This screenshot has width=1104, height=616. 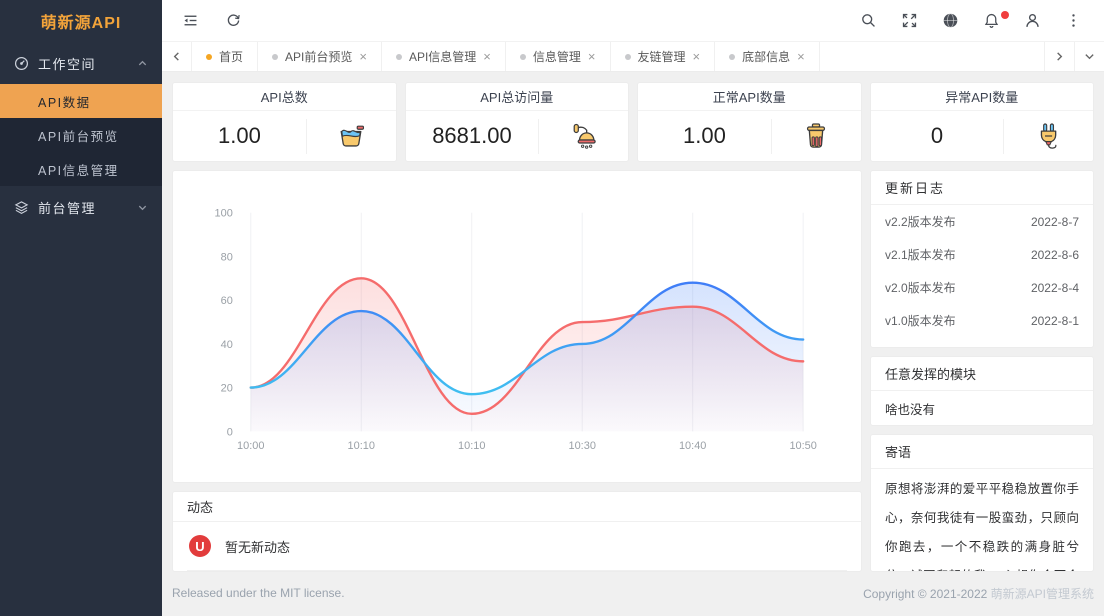 What do you see at coordinates (558, 56) in the screenshot?
I see `tab-message-manage: 信息管理 ×` at bounding box center [558, 56].